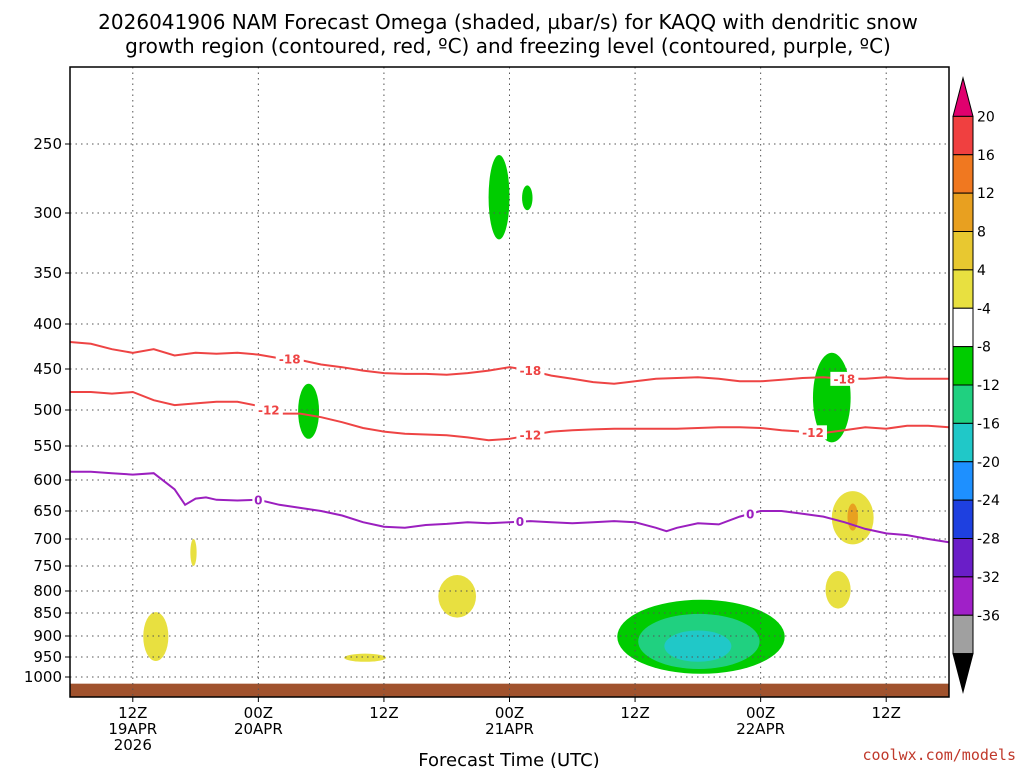  I want to click on downward-motion-720mb, so click(193, 552).